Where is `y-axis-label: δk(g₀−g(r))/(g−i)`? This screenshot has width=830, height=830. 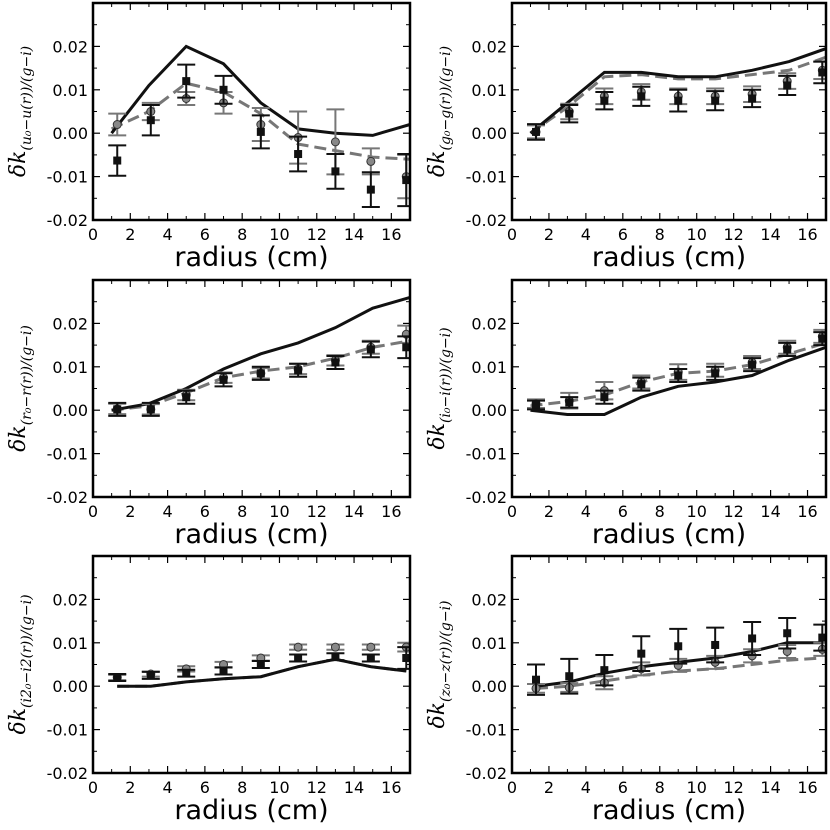
y-axis-label: δk(g₀−g(r))/(g−i) is located at coordinates (439, 111).